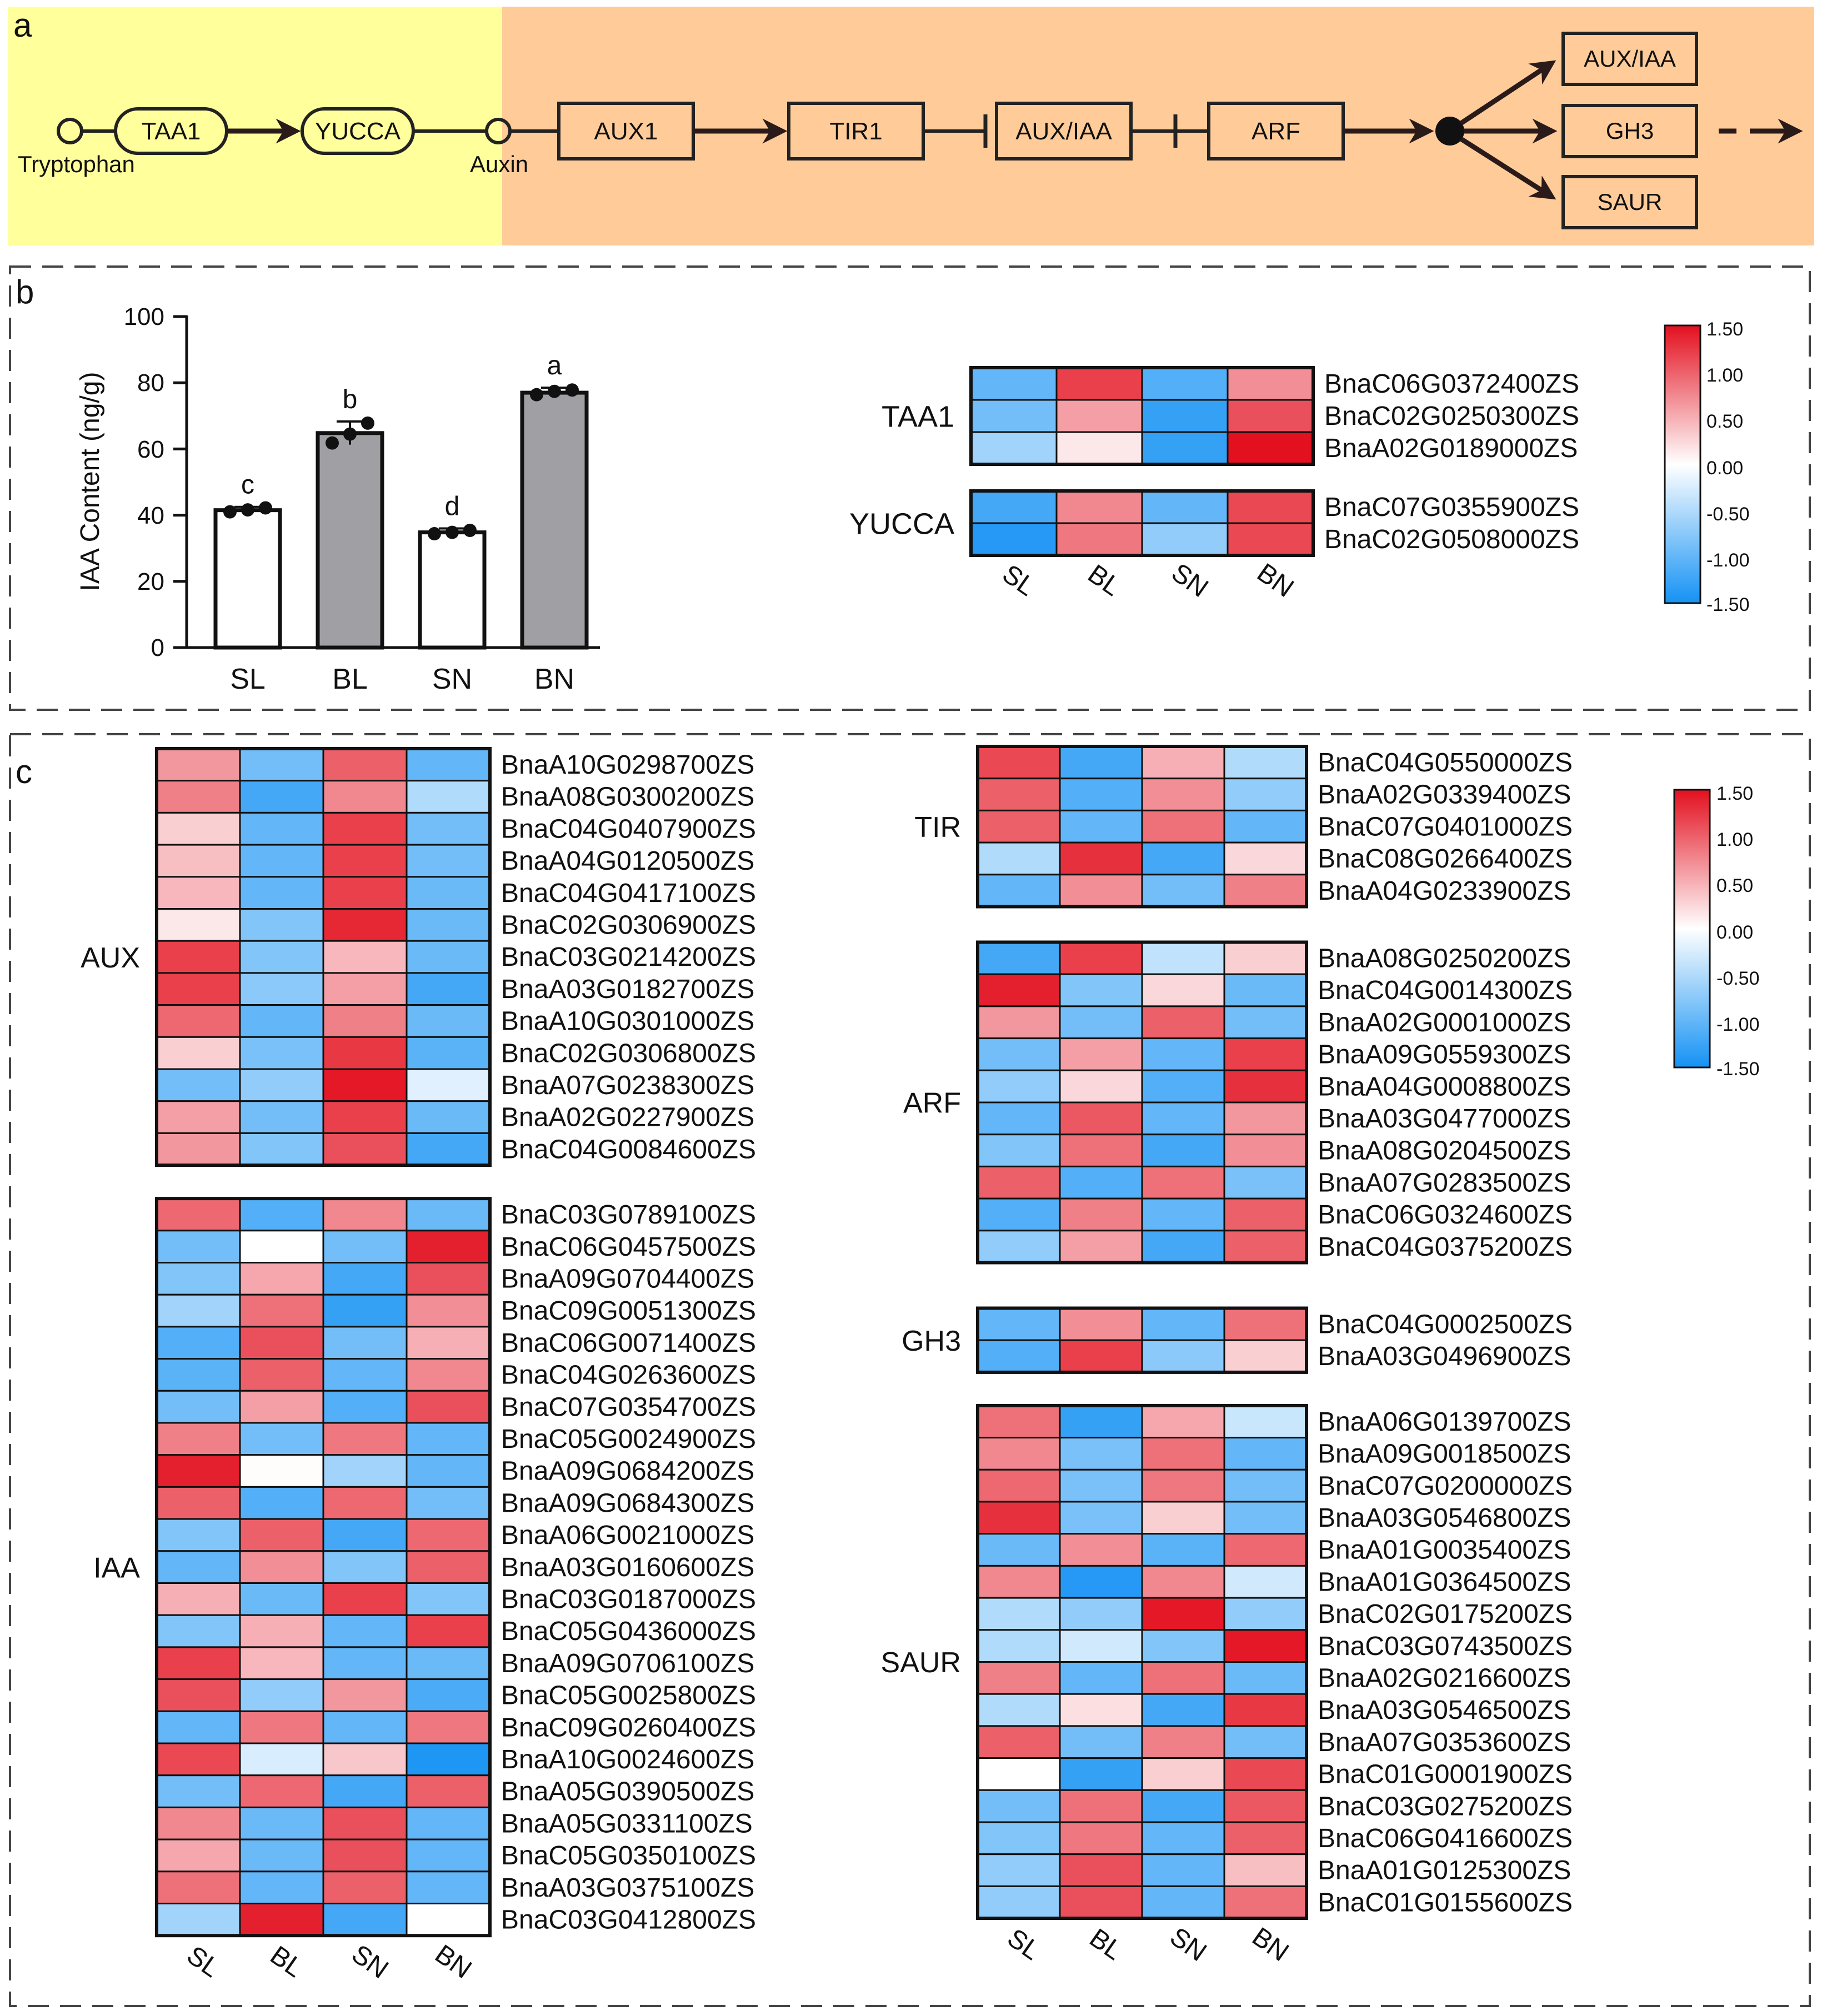  I want to click on gene-label: BnaA07G0353600ZS, so click(1444, 1742).